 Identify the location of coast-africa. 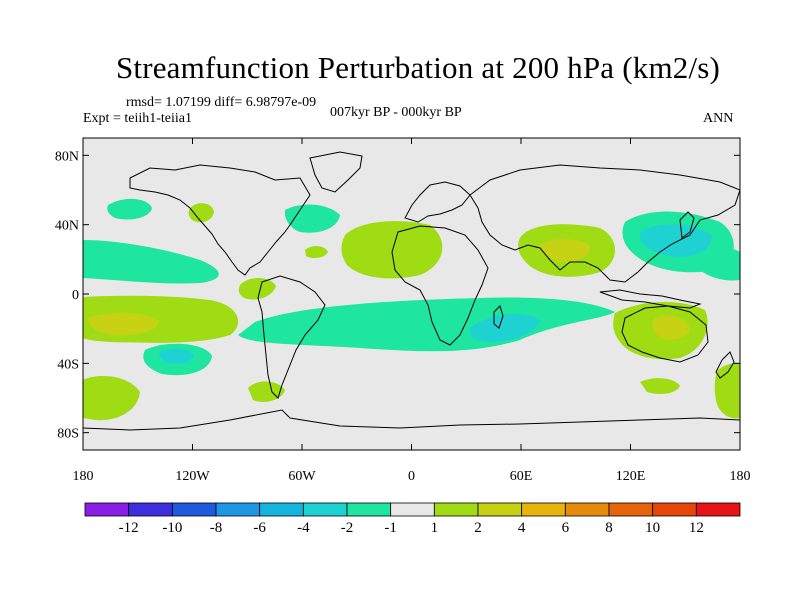
(440, 285).